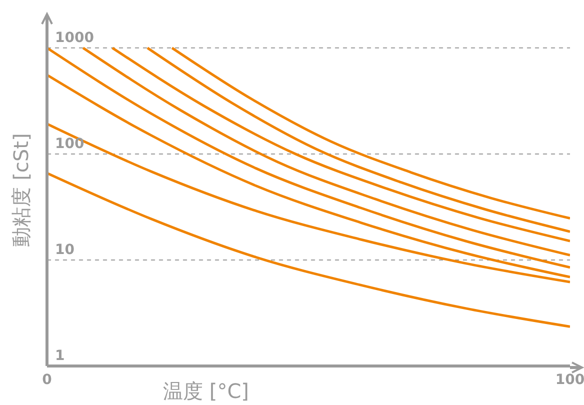  What do you see at coordinates (47, 380) in the screenshot?
I see `x-tick-label: 0` at bounding box center [47, 380].